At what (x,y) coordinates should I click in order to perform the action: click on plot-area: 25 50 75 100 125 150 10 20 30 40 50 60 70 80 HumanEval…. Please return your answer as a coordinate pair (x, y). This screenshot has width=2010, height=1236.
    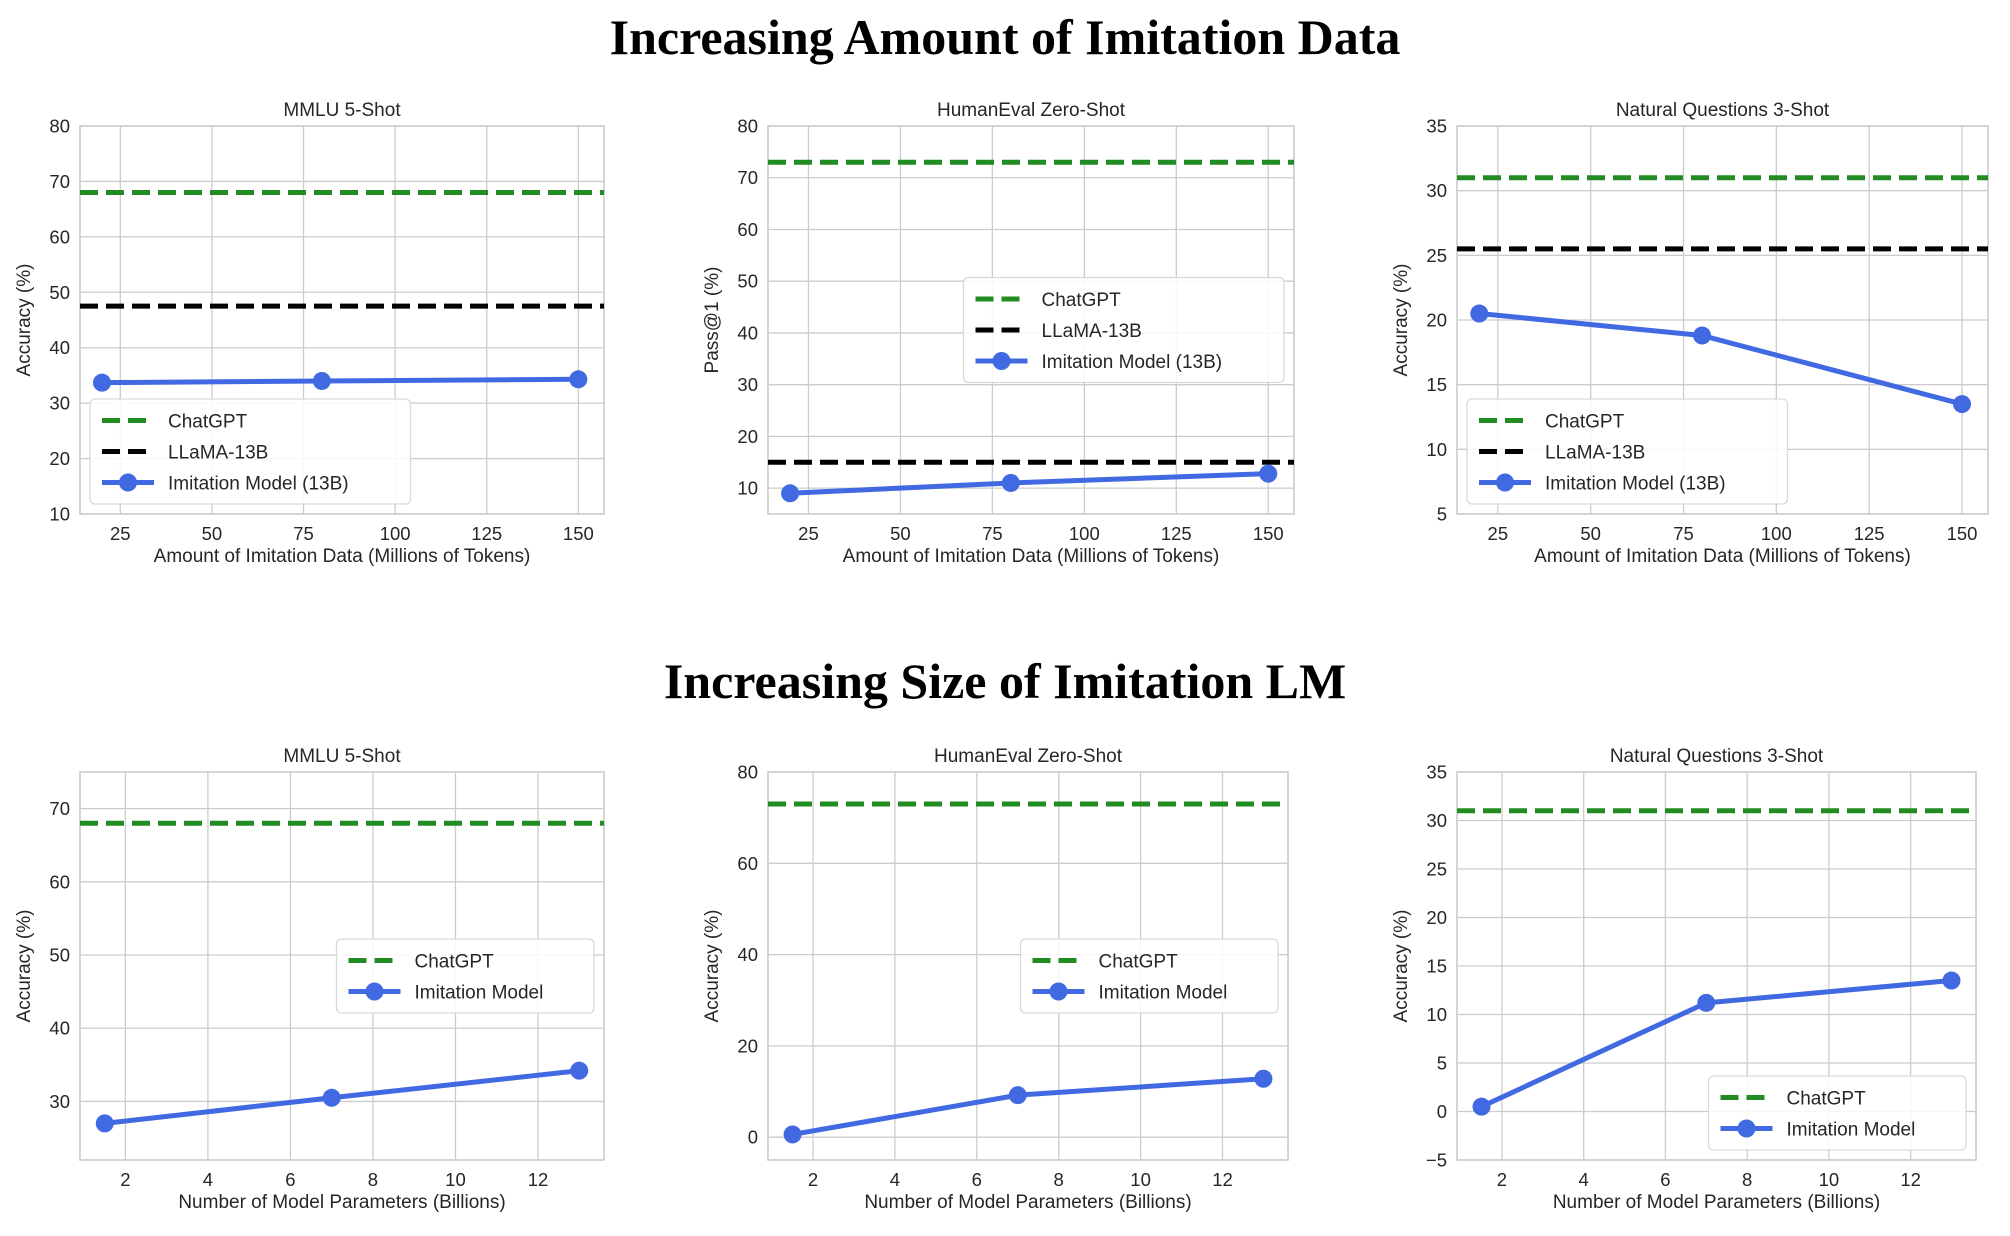
    Looking at the image, I should click on (998, 333).